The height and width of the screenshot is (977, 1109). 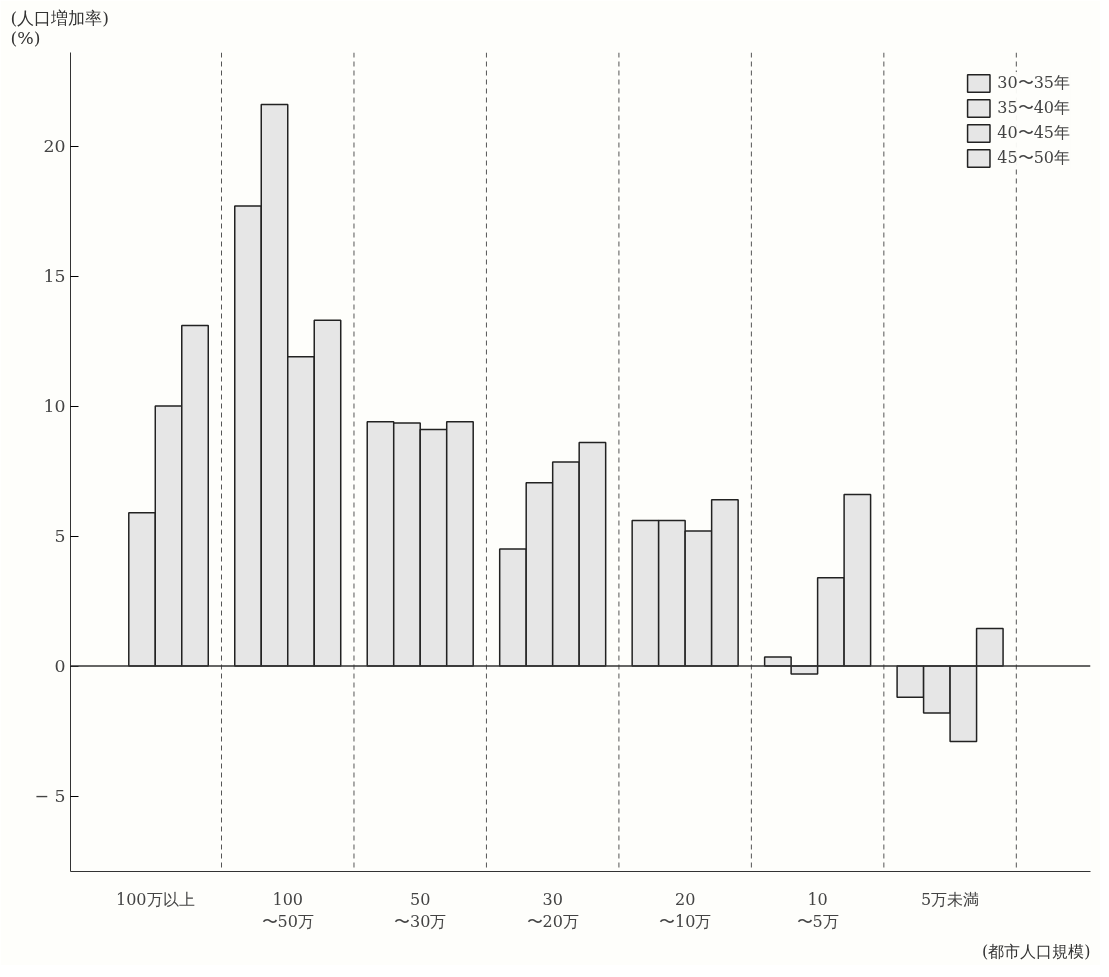 I want to click on y-axis-title: (人口増加率) (%), so click(x=60, y=27).